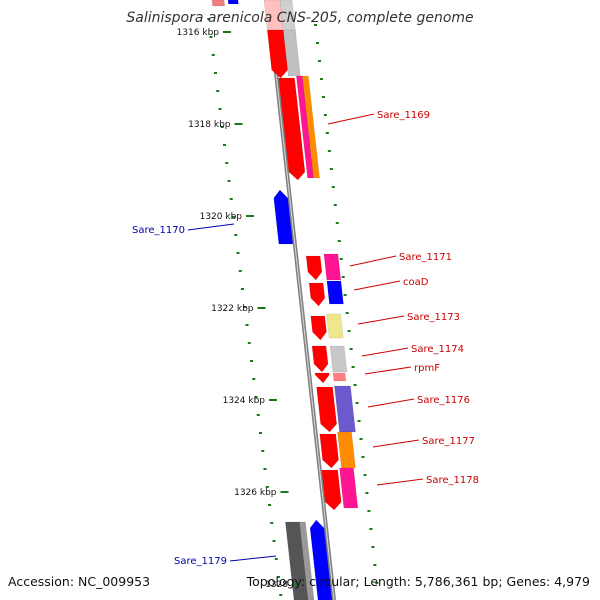 Image resolution: width=600 pixels, height=600 pixels. I want to click on accession-text: Accession: NC_009953, so click(79, 581).